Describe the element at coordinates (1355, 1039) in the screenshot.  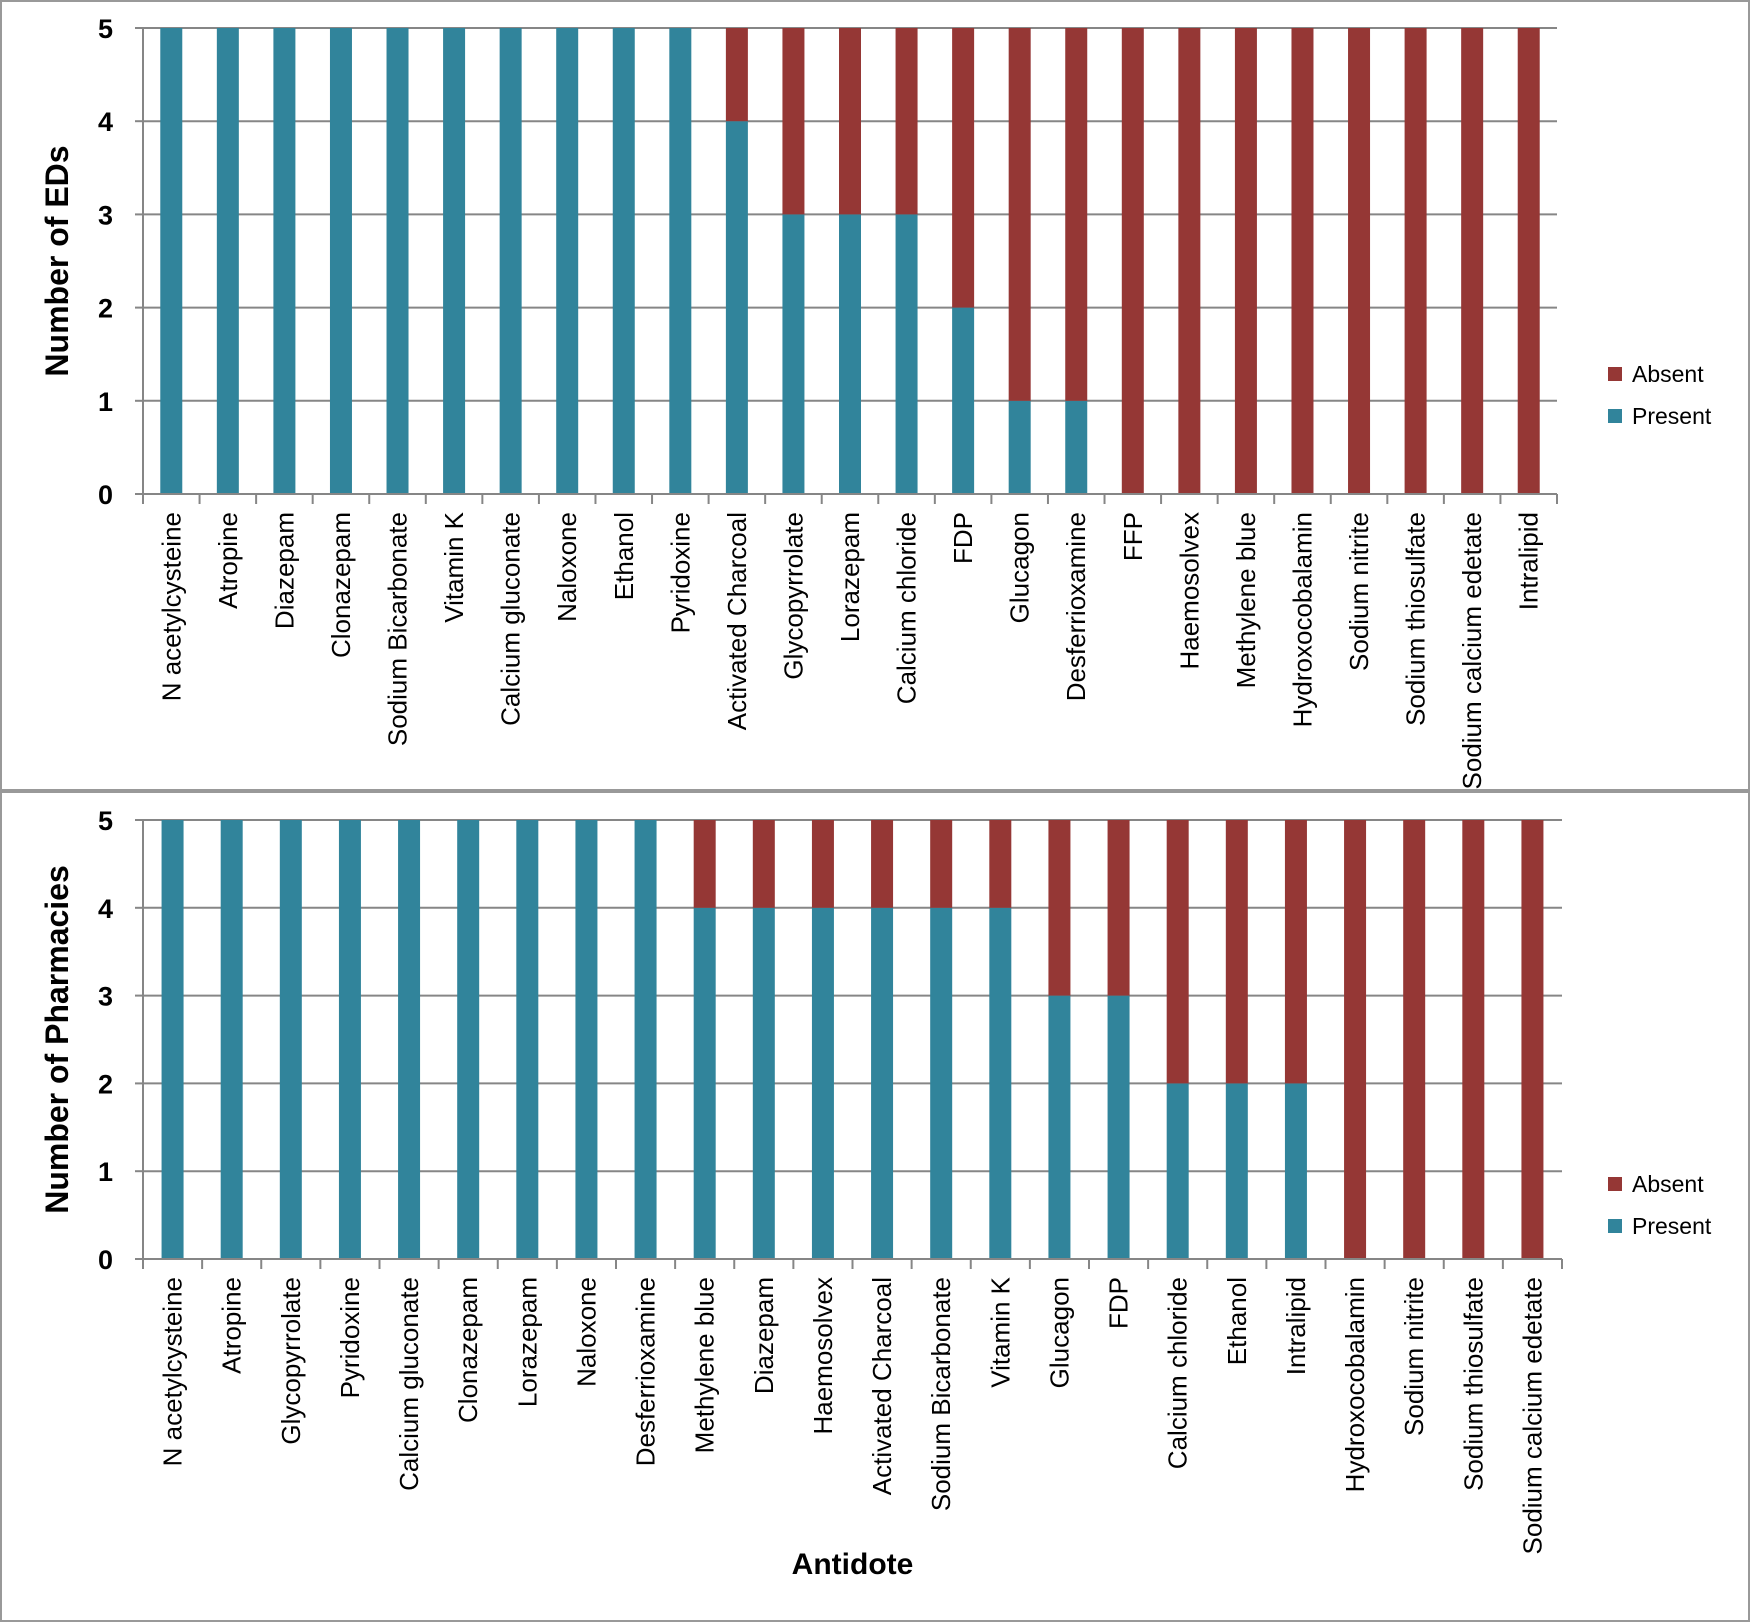
I see `bar-absent-hydroxocobalamin` at that location.